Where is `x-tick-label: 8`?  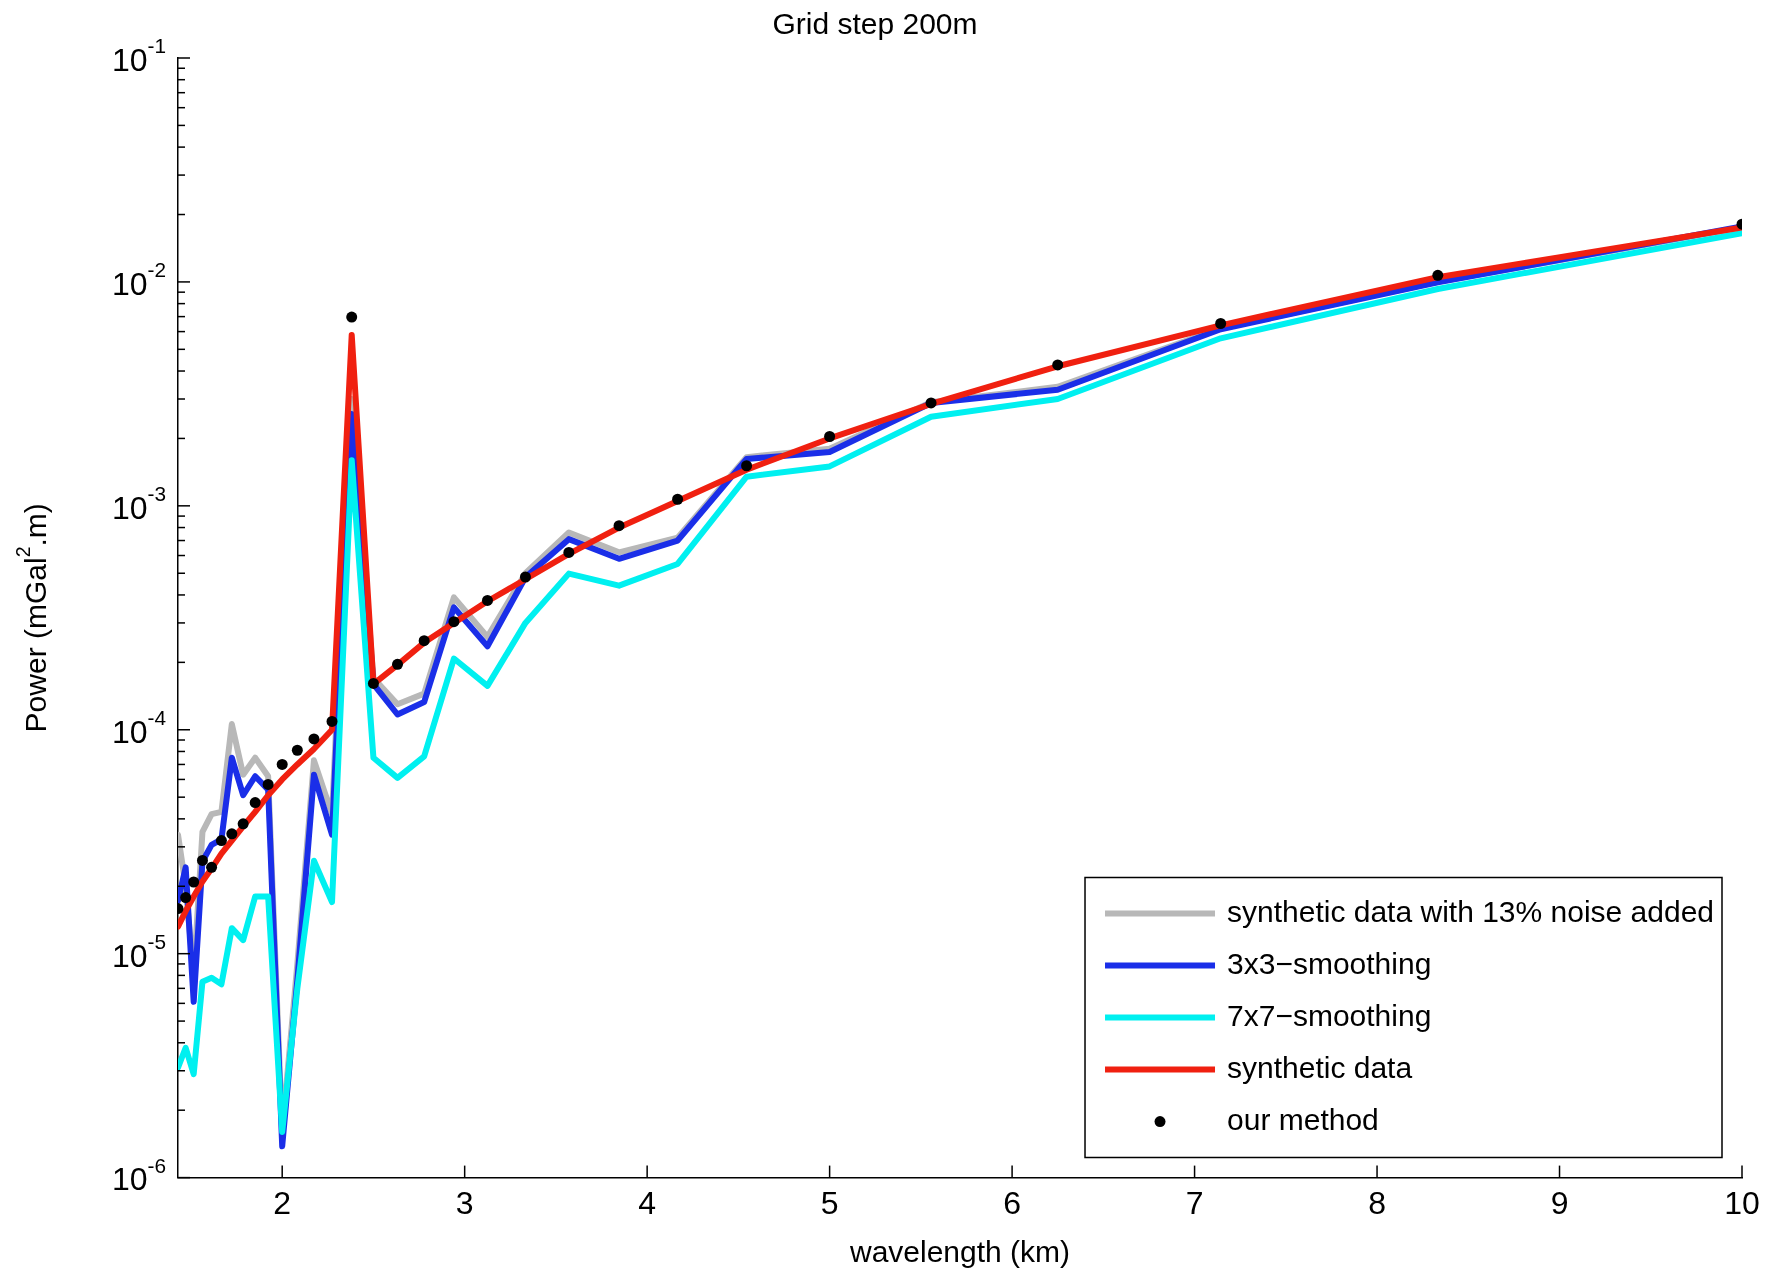
x-tick-label: 8 is located at coordinates (1377, 1202).